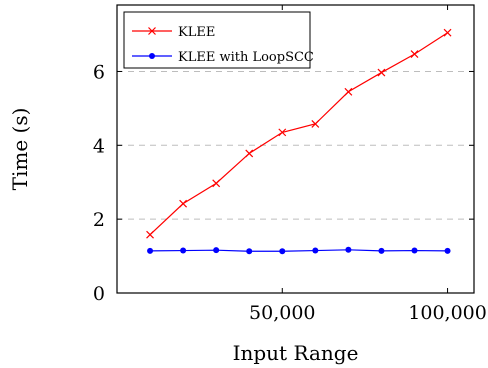 This screenshot has width=488, height=368. I want to click on y-axis-label: Time (s), so click(20, 149).